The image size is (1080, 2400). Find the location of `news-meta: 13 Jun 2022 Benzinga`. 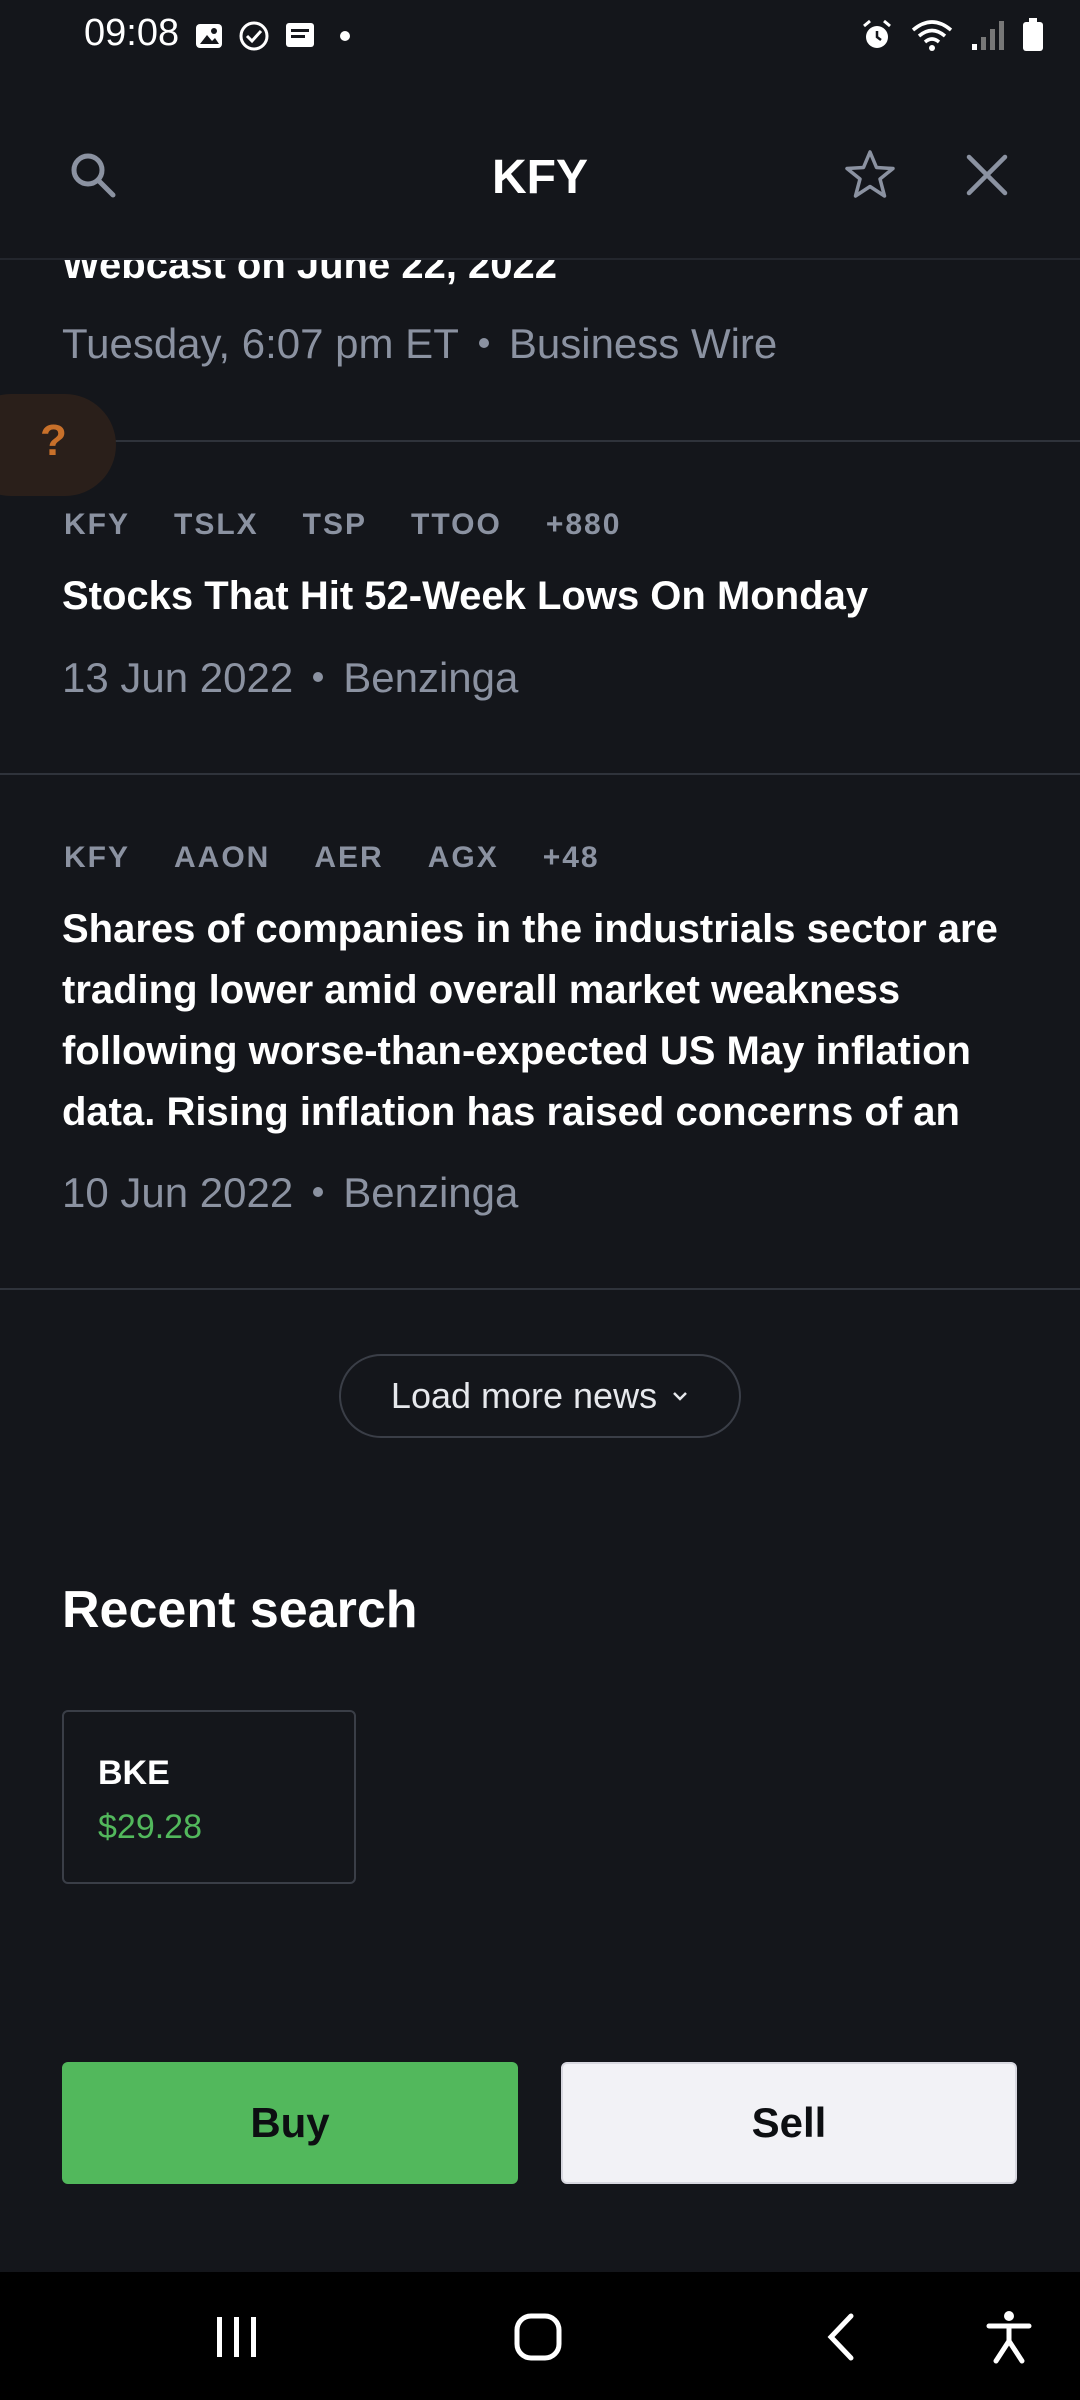

news-meta: 13 Jun 2022 Benzinga is located at coordinates (290, 678).